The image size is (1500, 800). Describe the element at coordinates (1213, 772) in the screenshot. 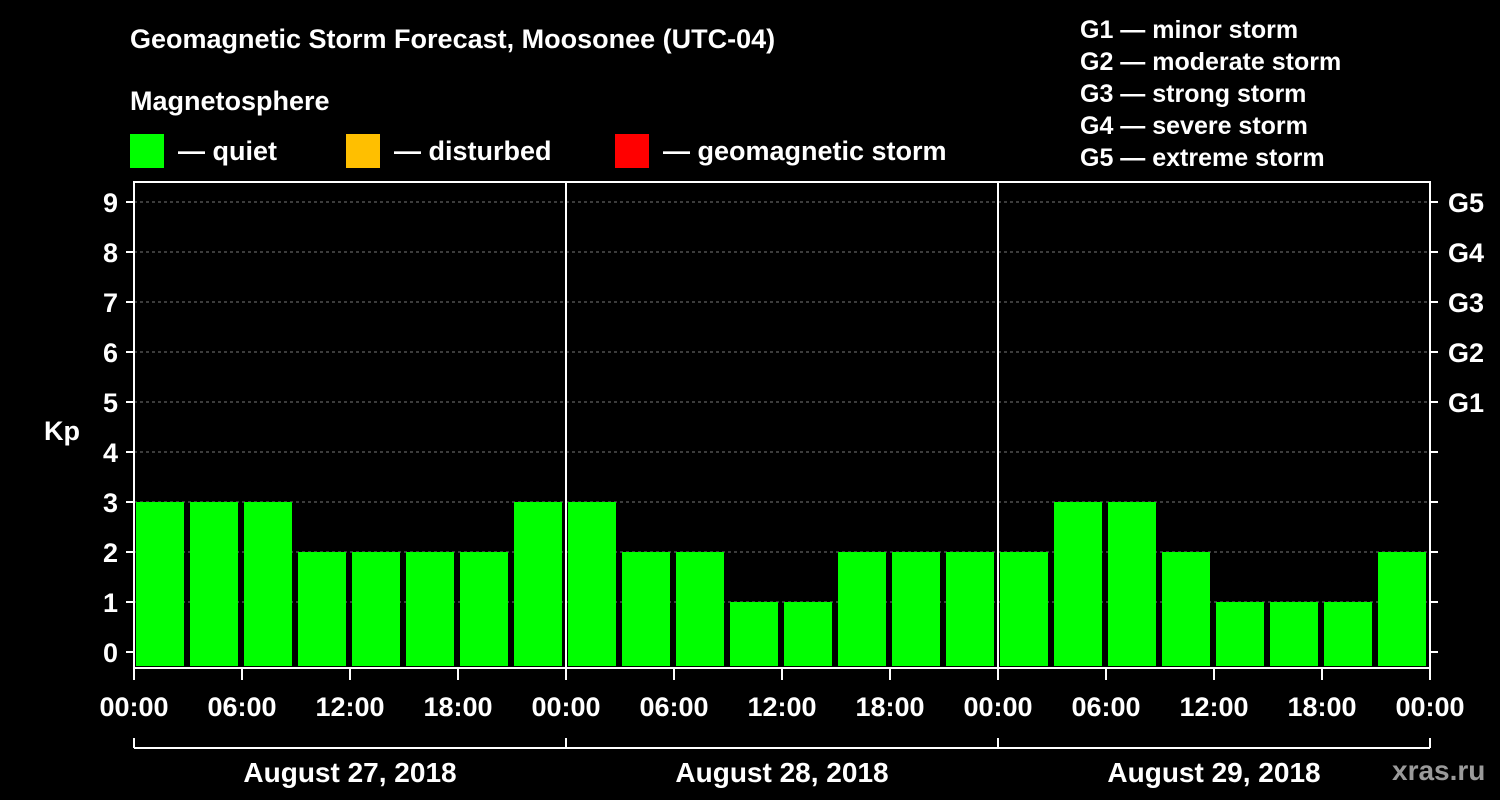

I see `day-label: August 29, 2018` at that location.